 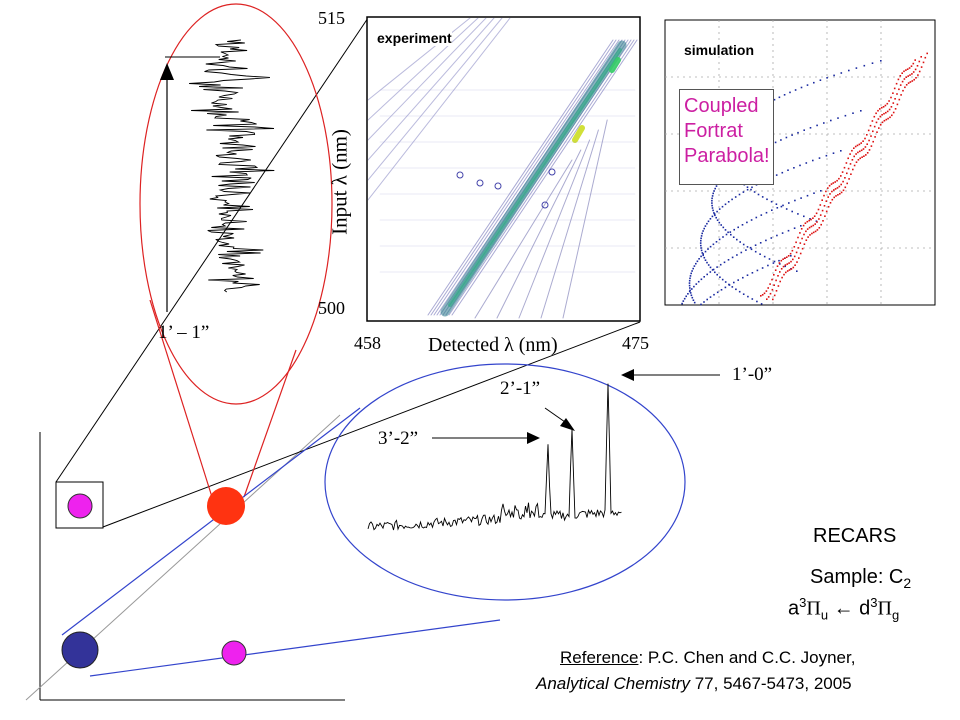 I want to click on blue-line-lower, so click(x=295, y=648).